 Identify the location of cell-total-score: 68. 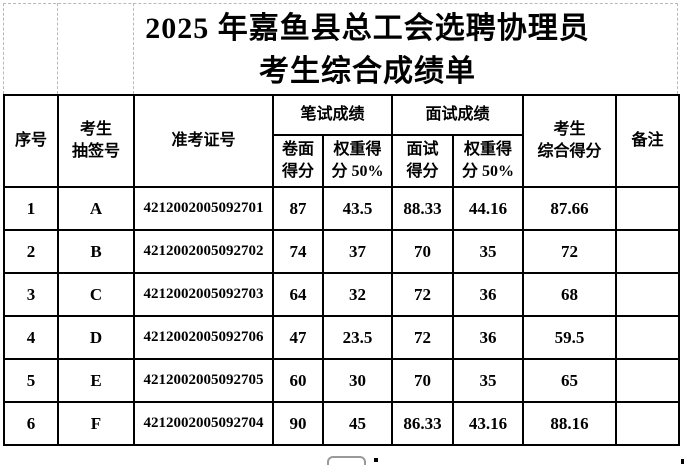
(570, 294).